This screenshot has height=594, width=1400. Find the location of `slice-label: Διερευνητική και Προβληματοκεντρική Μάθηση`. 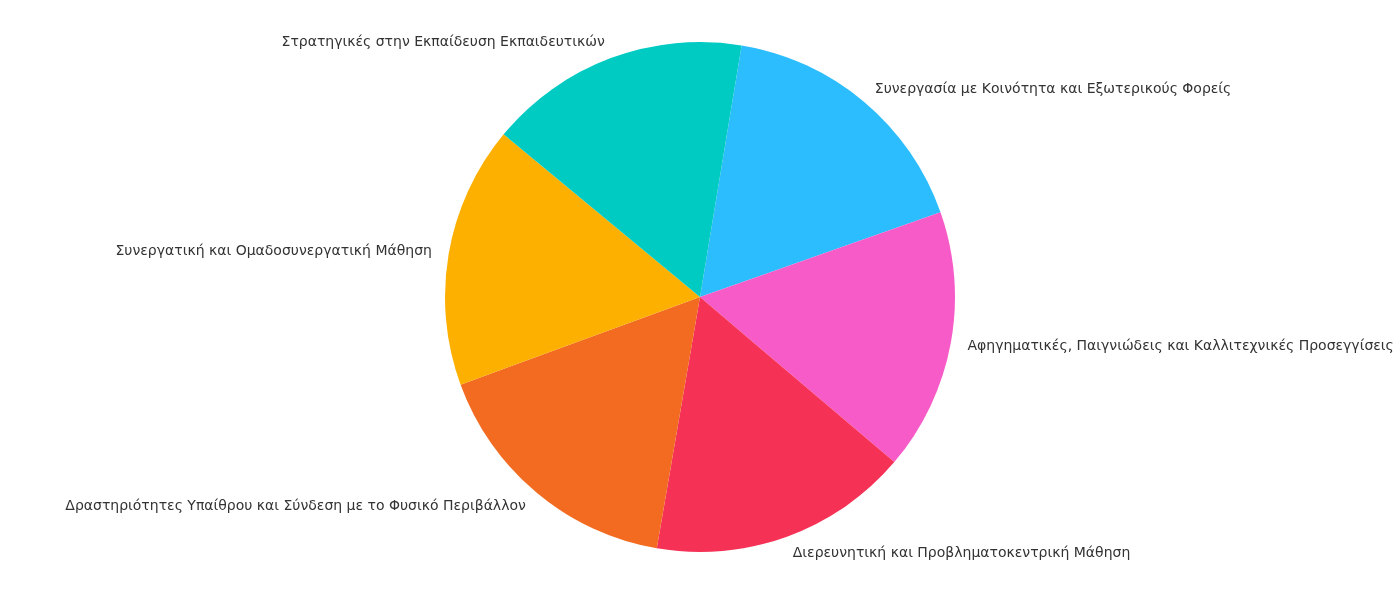

slice-label: Διερευνητική και Προβληματοκεντρική Μάθηση is located at coordinates (961, 551).